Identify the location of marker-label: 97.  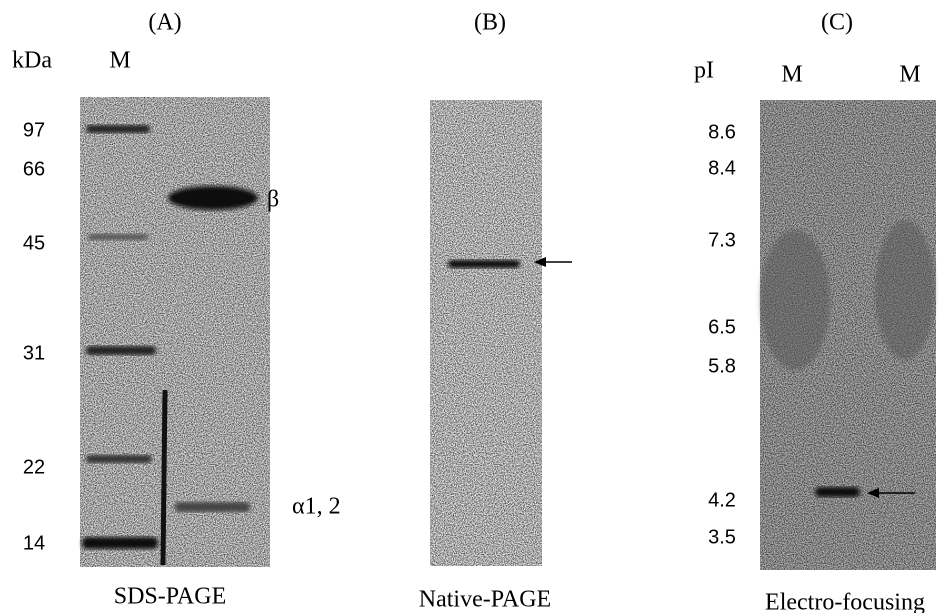
(34, 130).